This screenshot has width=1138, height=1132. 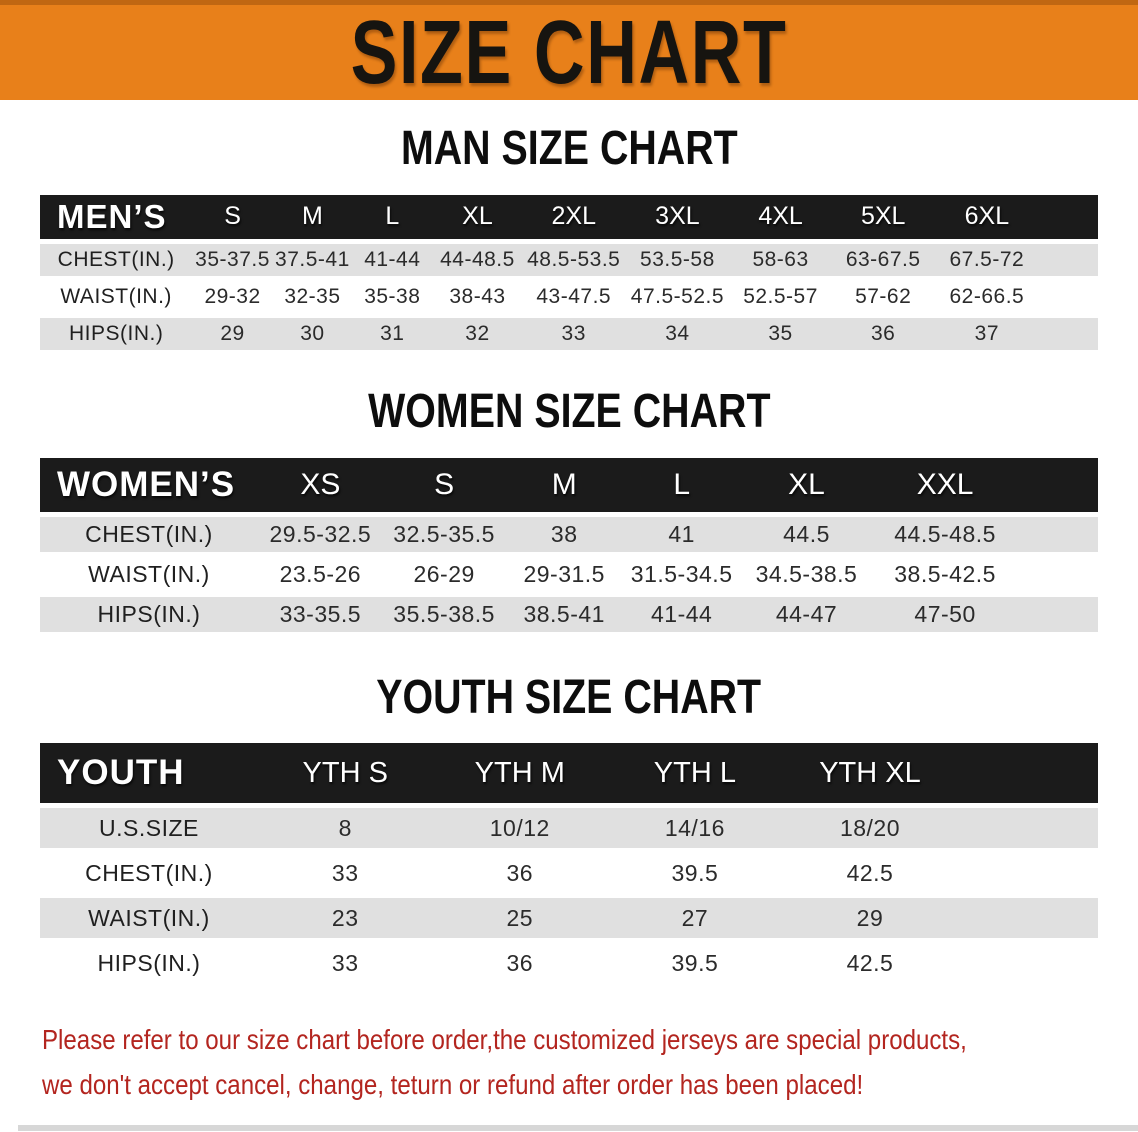 What do you see at coordinates (444, 573) in the screenshot?
I see `size-value-cell: 26-29` at bounding box center [444, 573].